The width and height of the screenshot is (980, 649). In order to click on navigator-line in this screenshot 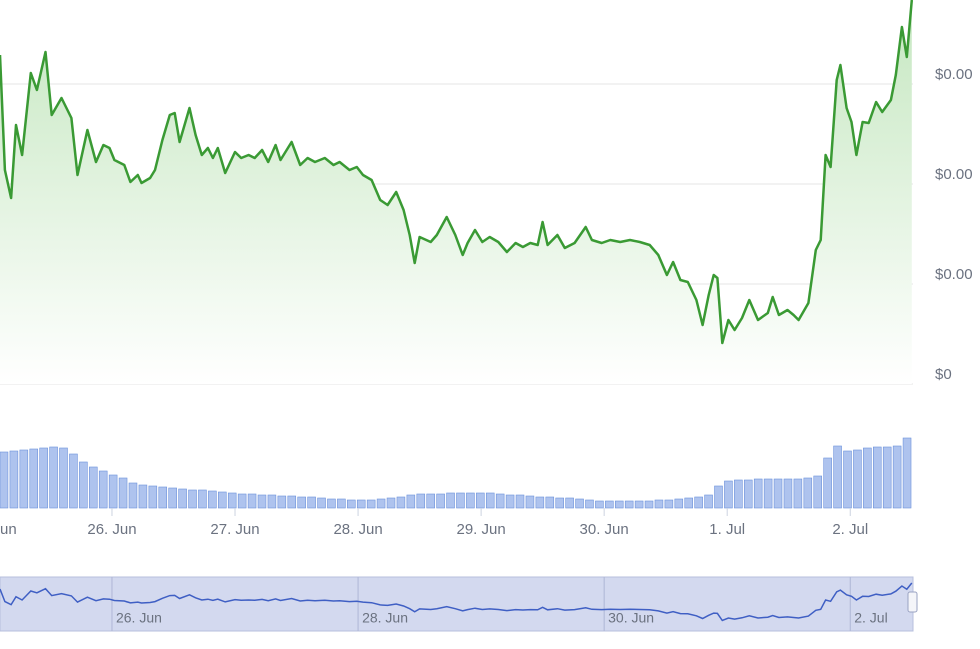, I will do `click(456, 602)`.